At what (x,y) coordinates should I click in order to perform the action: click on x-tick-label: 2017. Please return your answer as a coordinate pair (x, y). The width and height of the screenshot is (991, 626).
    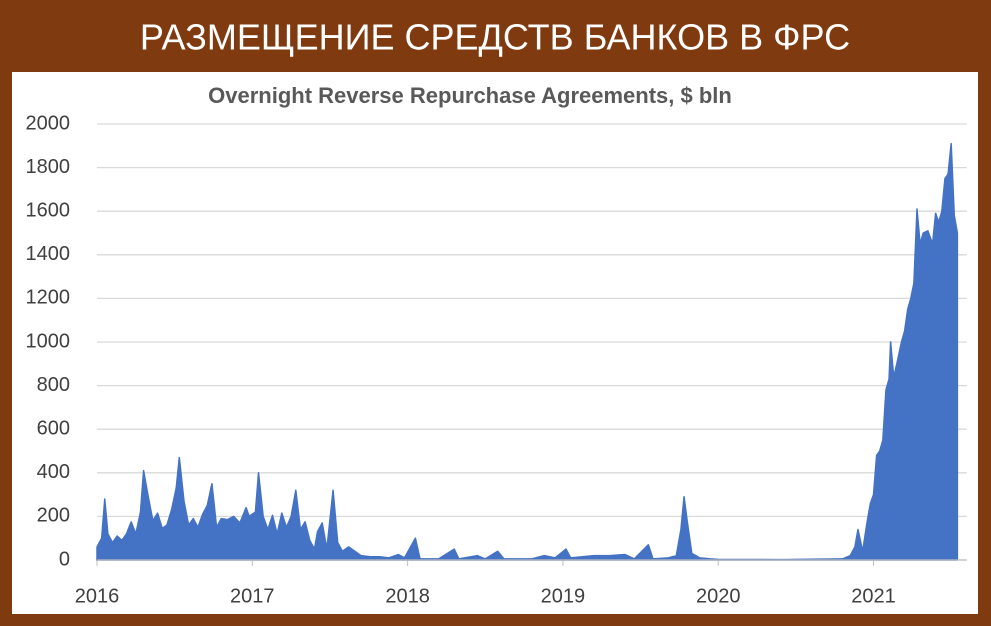
    Looking at the image, I should click on (252, 596).